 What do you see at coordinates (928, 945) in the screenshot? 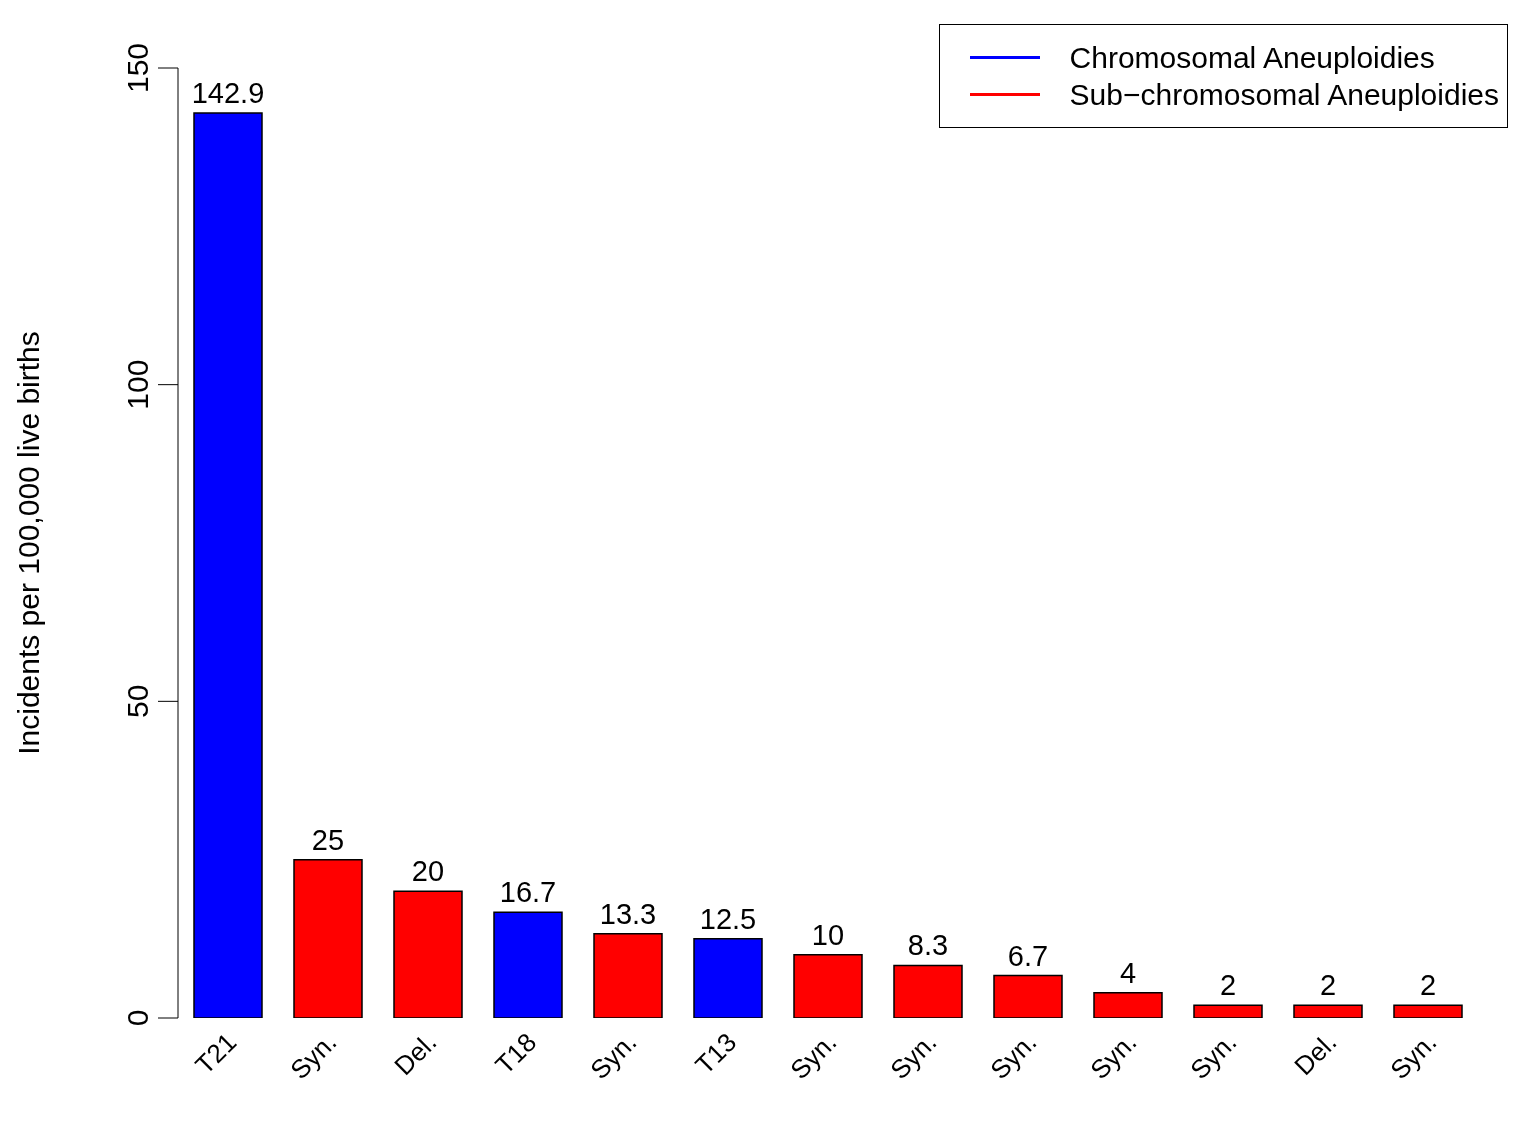
I see `data-label: 8.3` at bounding box center [928, 945].